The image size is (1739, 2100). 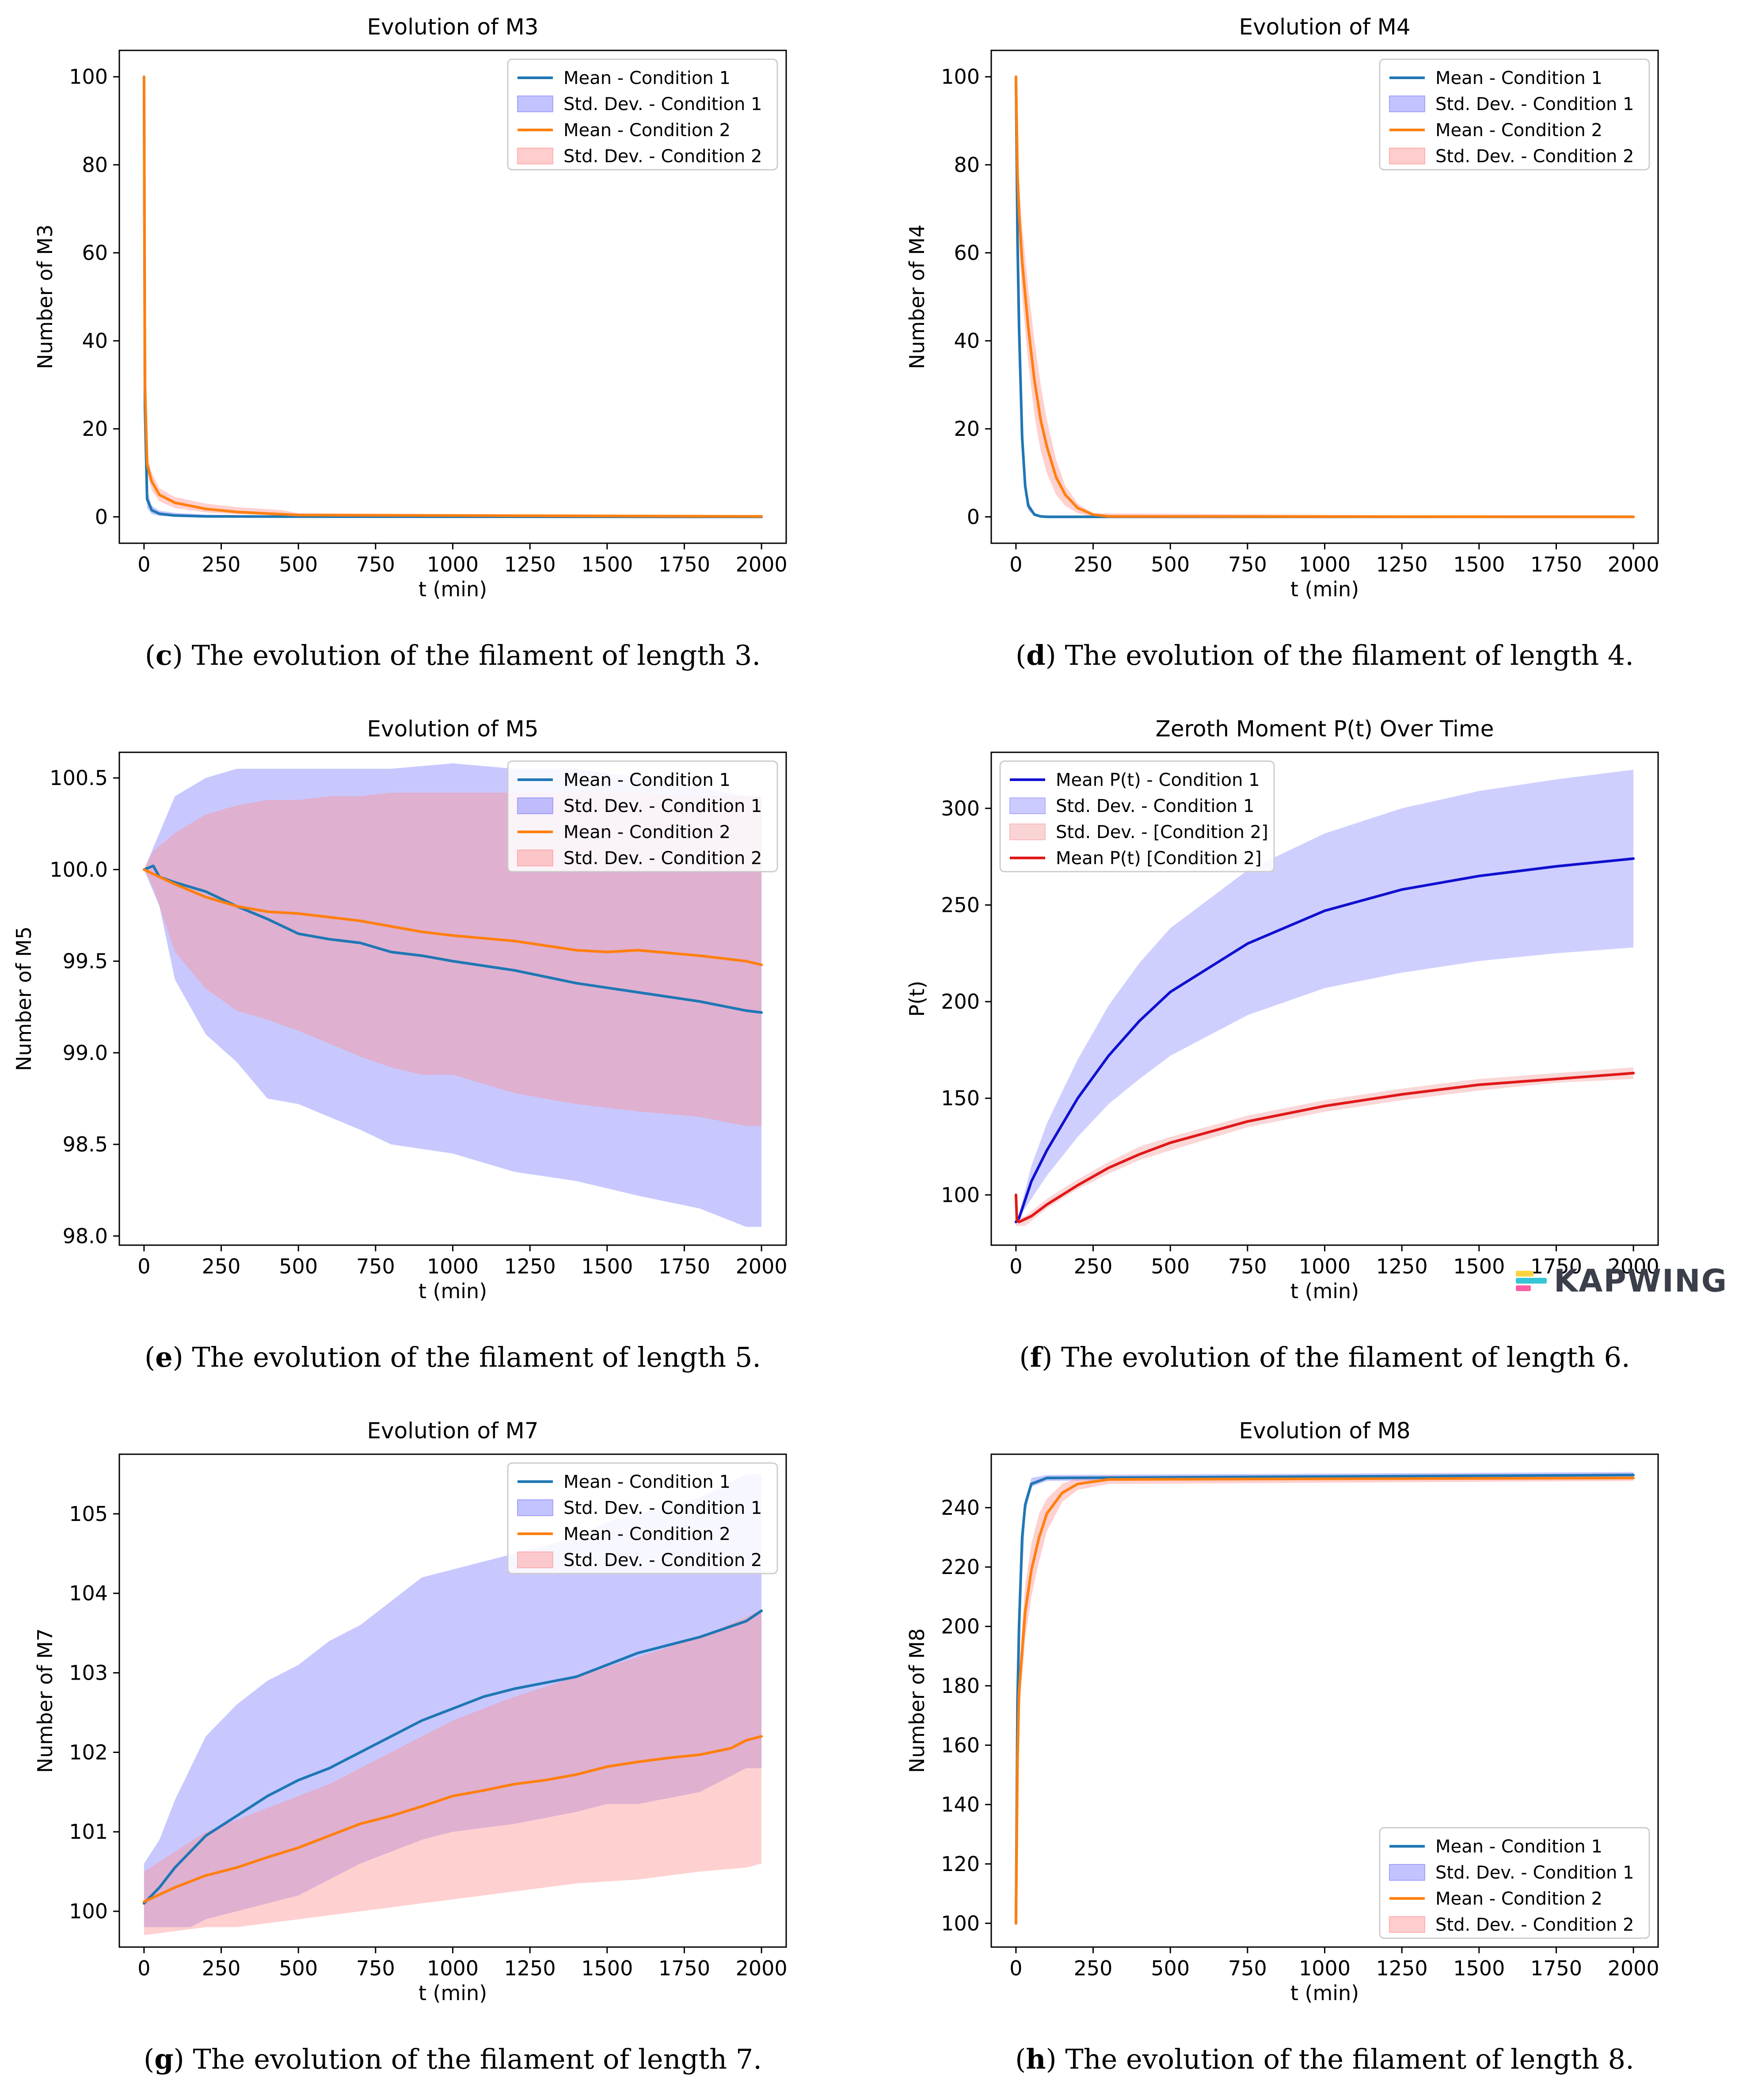 I want to click on y-tick-label: 60, so click(x=967, y=253).